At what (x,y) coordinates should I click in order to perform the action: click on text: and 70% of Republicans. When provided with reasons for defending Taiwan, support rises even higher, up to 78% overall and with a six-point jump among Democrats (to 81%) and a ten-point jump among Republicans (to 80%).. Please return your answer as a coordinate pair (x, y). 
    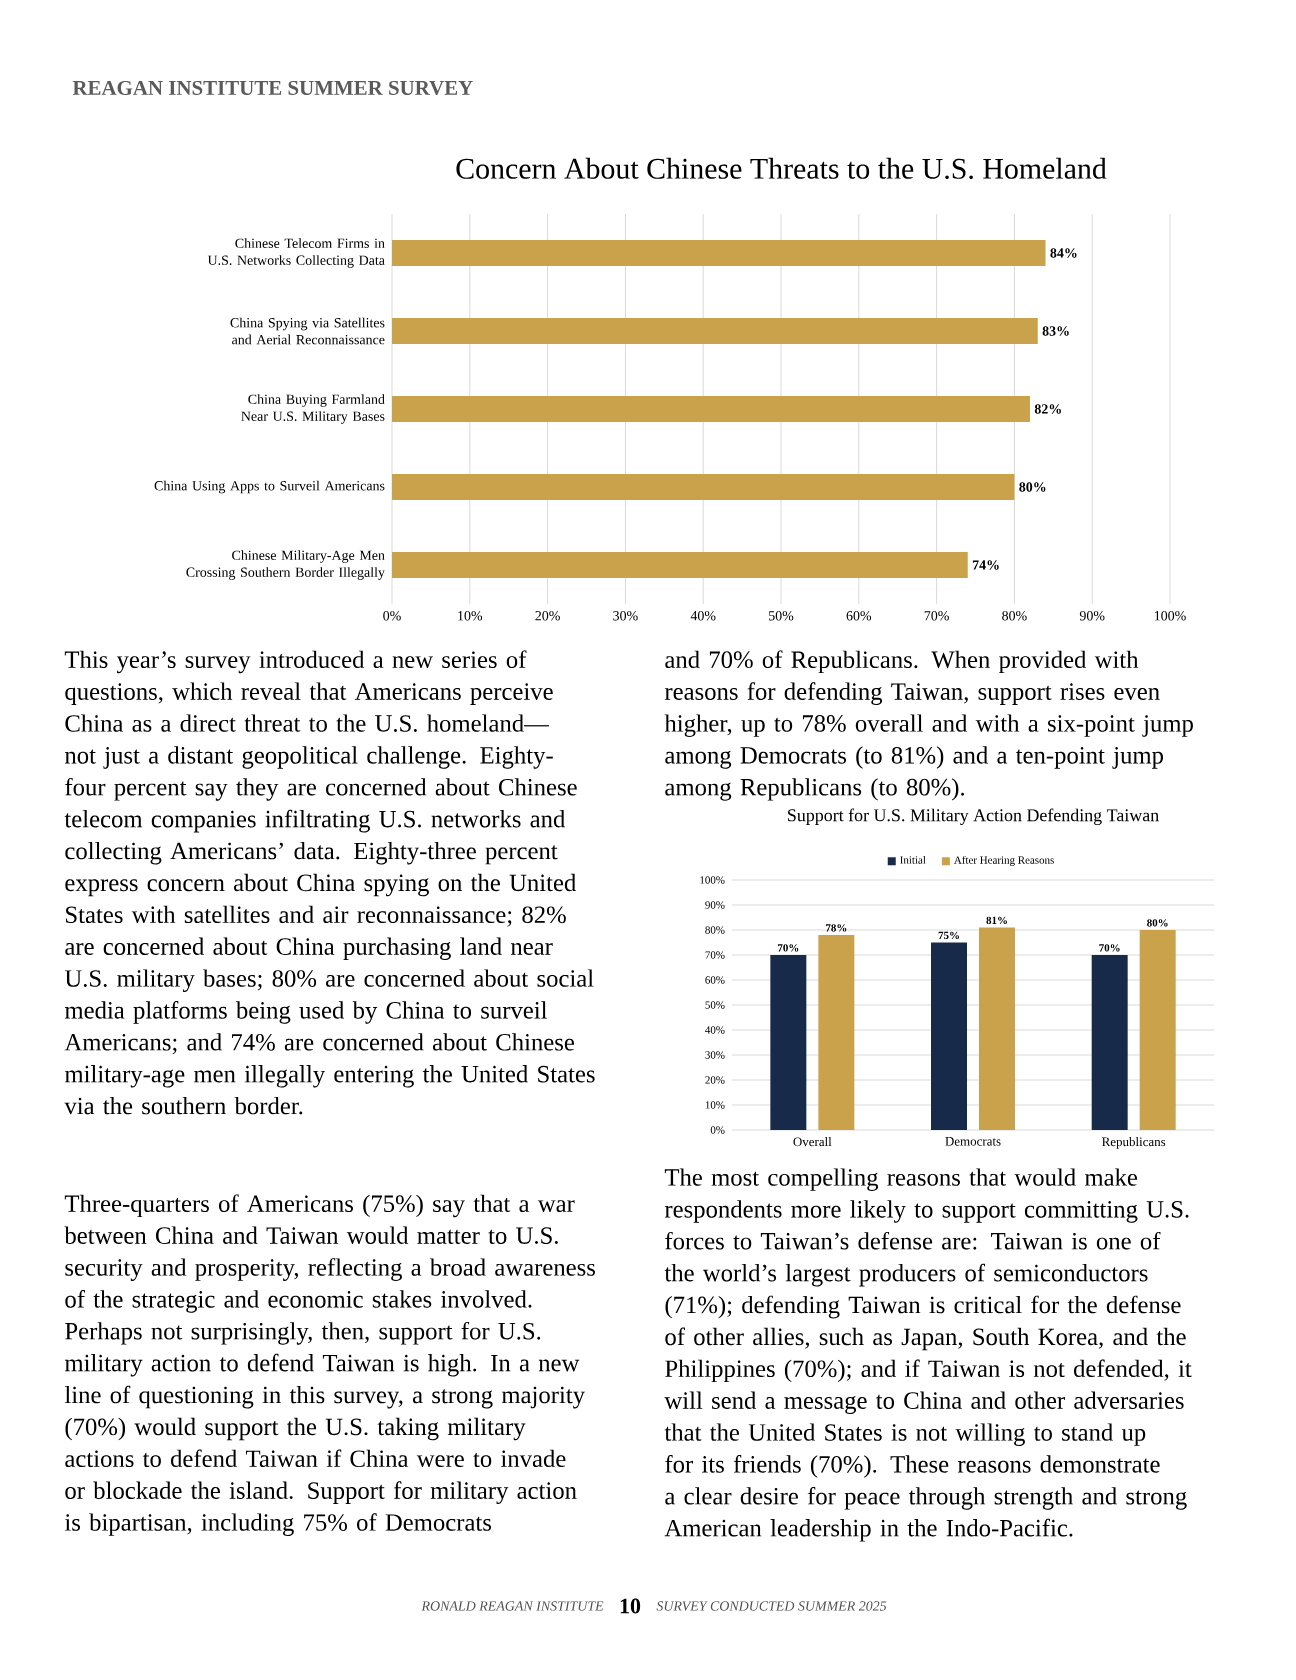
    Looking at the image, I should click on (928, 725).